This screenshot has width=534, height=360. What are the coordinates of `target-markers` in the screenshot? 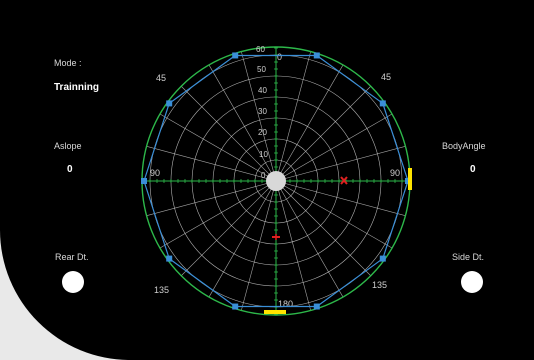 It's located at (310, 208).